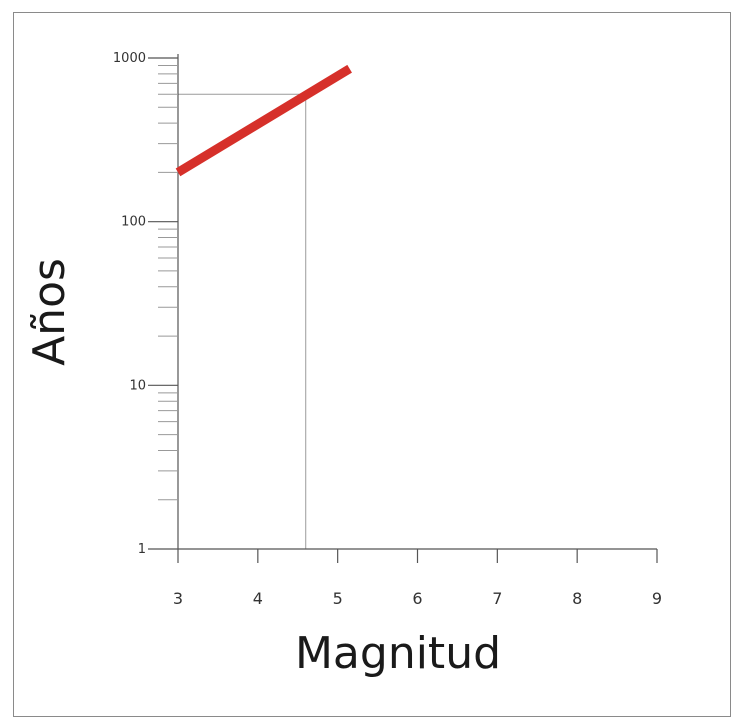 The image size is (745, 722). What do you see at coordinates (398, 653) in the screenshot?
I see `x-axis-title: Magnitud` at bounding box center [398, 653].